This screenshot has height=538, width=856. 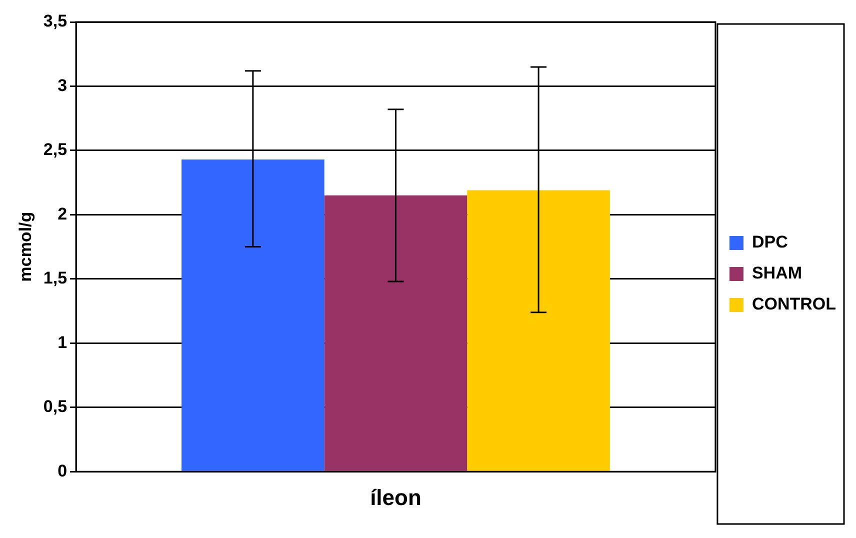 What do you see at coordinates (55, 406) in the screenshot?
I see `y-tick-label: 0,5` at bounding box center [55, 406].